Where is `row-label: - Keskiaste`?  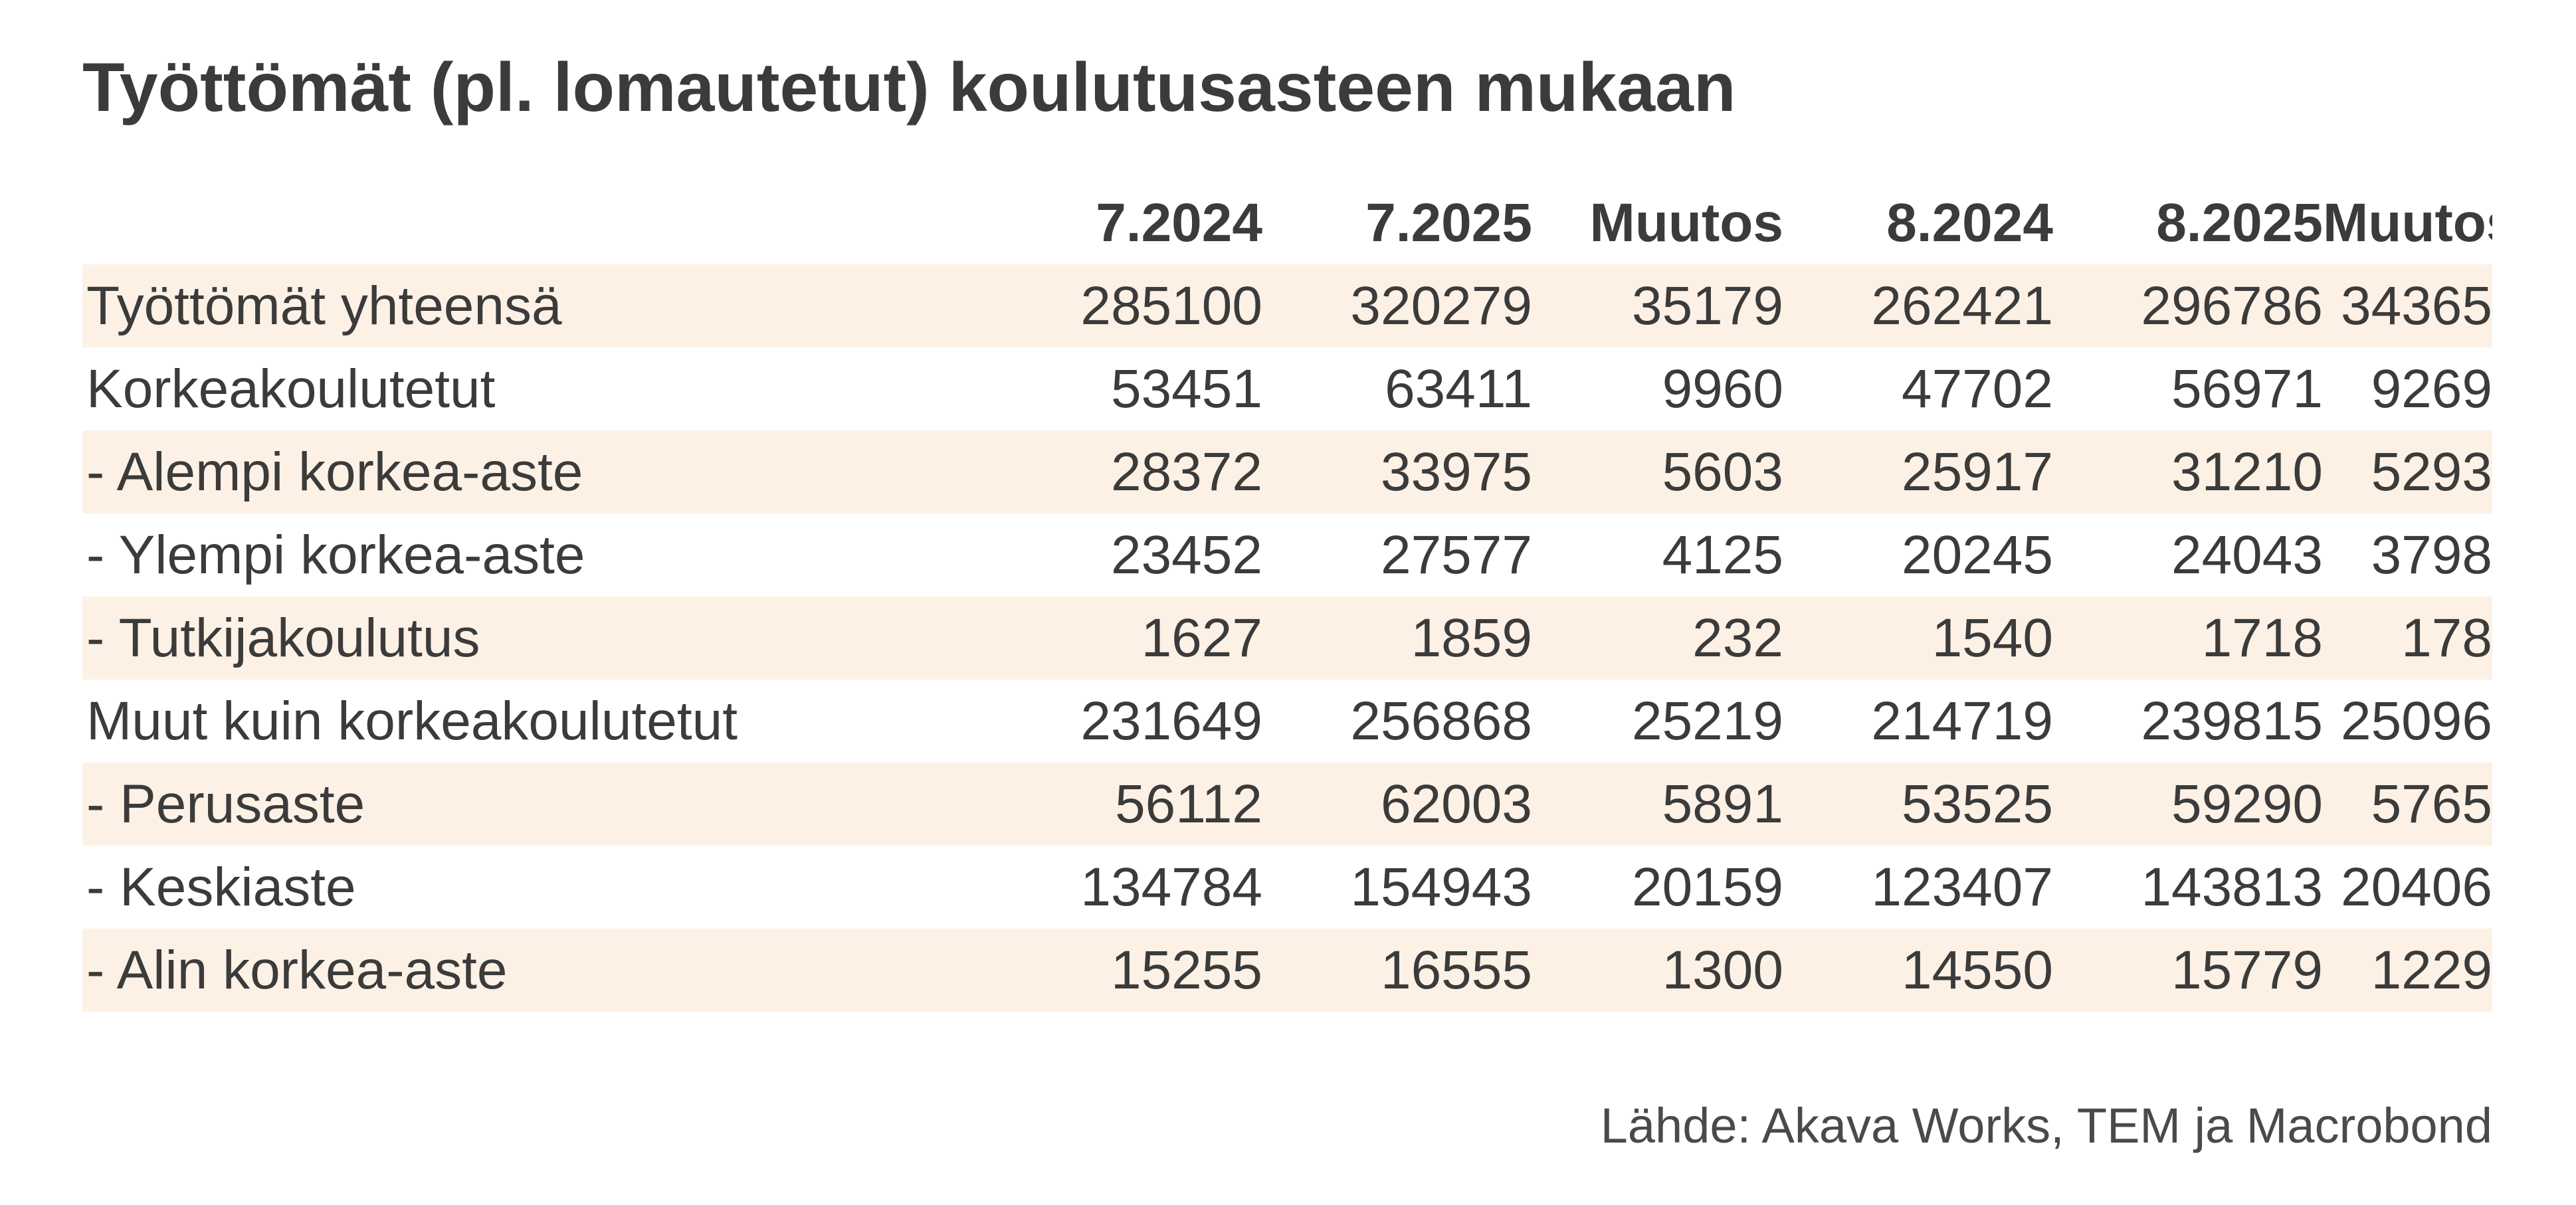 row-label: - Keskiaste is located at coordinates (221, 887).